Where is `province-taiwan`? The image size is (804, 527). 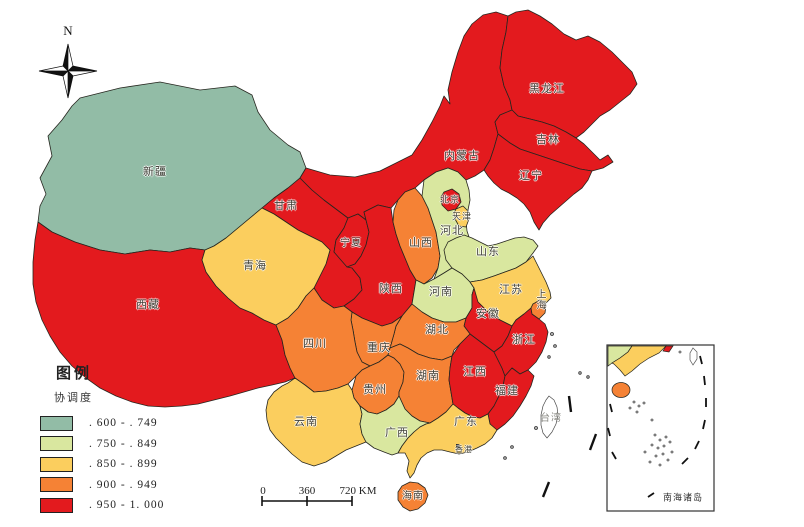
province-taiwan is located at coordinates (549, 417).